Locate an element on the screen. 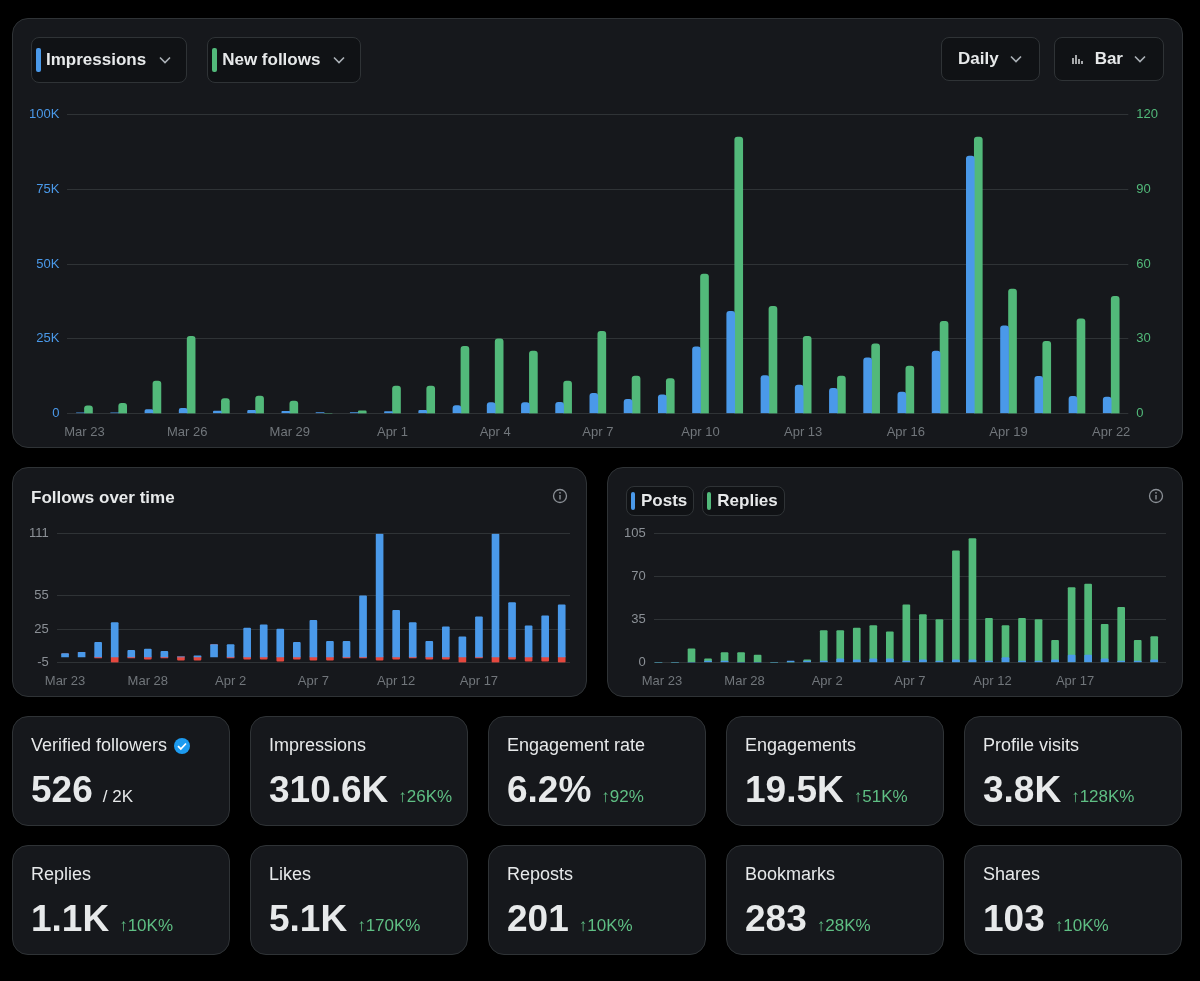 This screenshot has width=1200, height=981. text: Bar is located at coordinates (1108, 59).